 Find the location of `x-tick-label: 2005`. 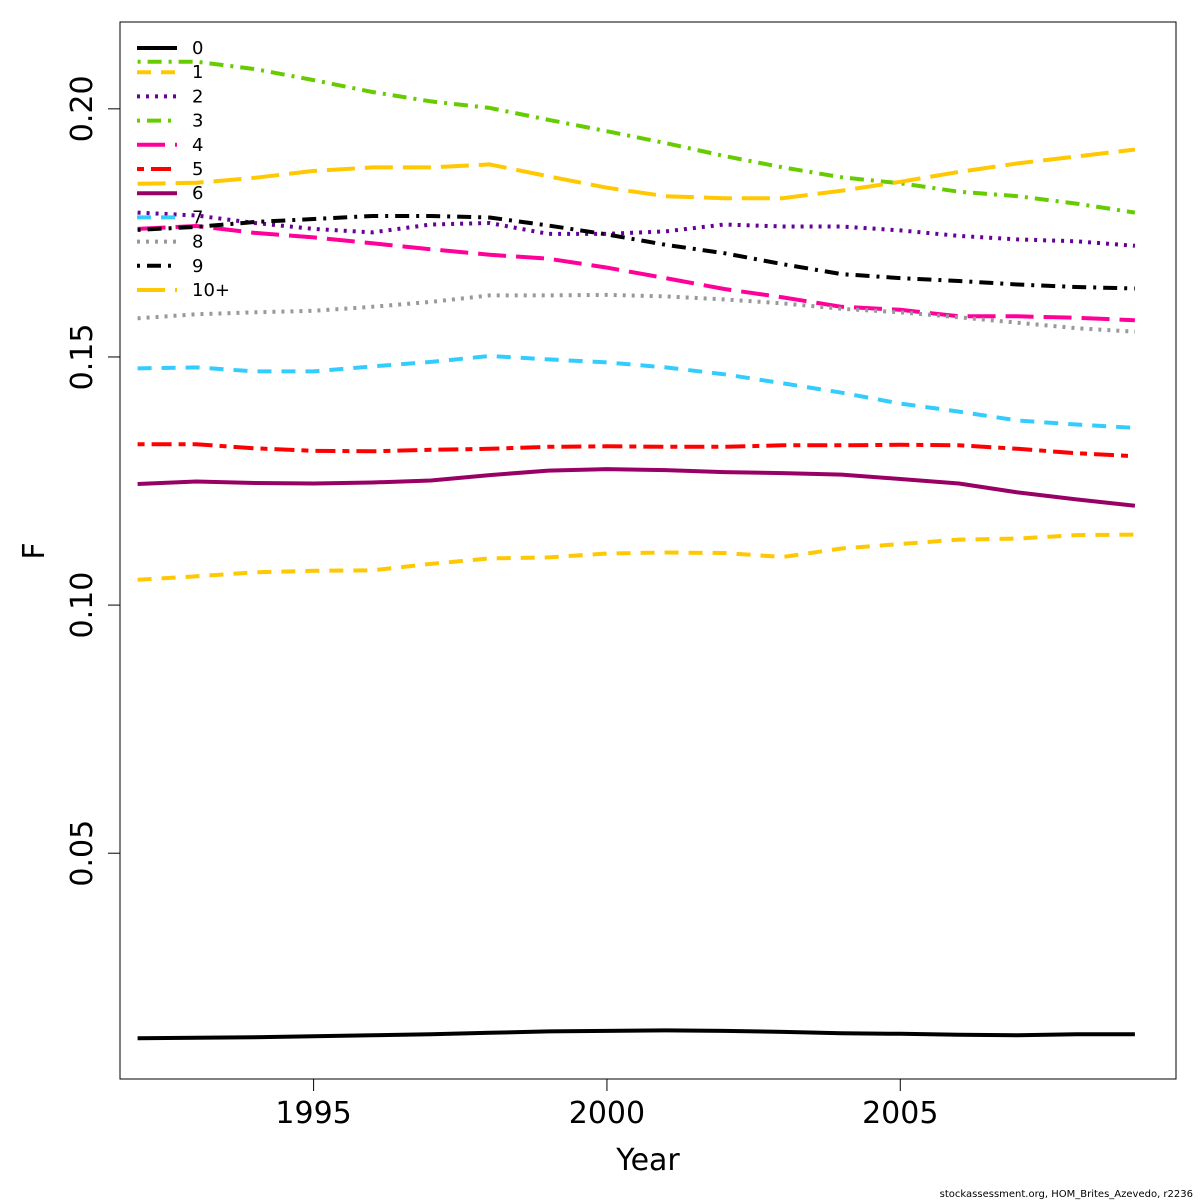

x-tick-label: 2005 is located at coordinates (900, 1113).